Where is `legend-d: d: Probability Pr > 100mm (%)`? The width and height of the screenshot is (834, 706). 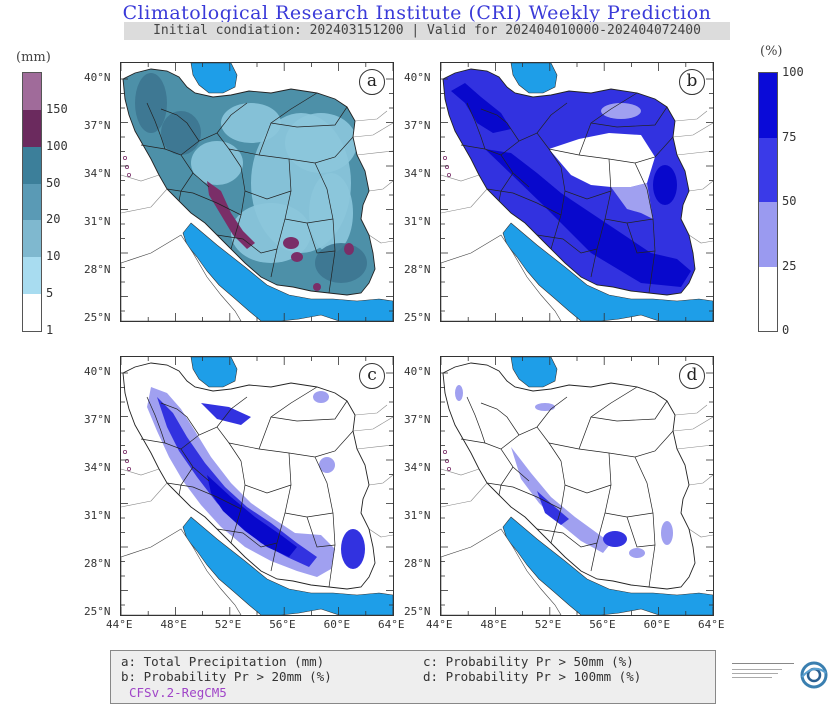
legend-d: d: Probability Pr > 100mm (%) is located at coordinates (532, 676).